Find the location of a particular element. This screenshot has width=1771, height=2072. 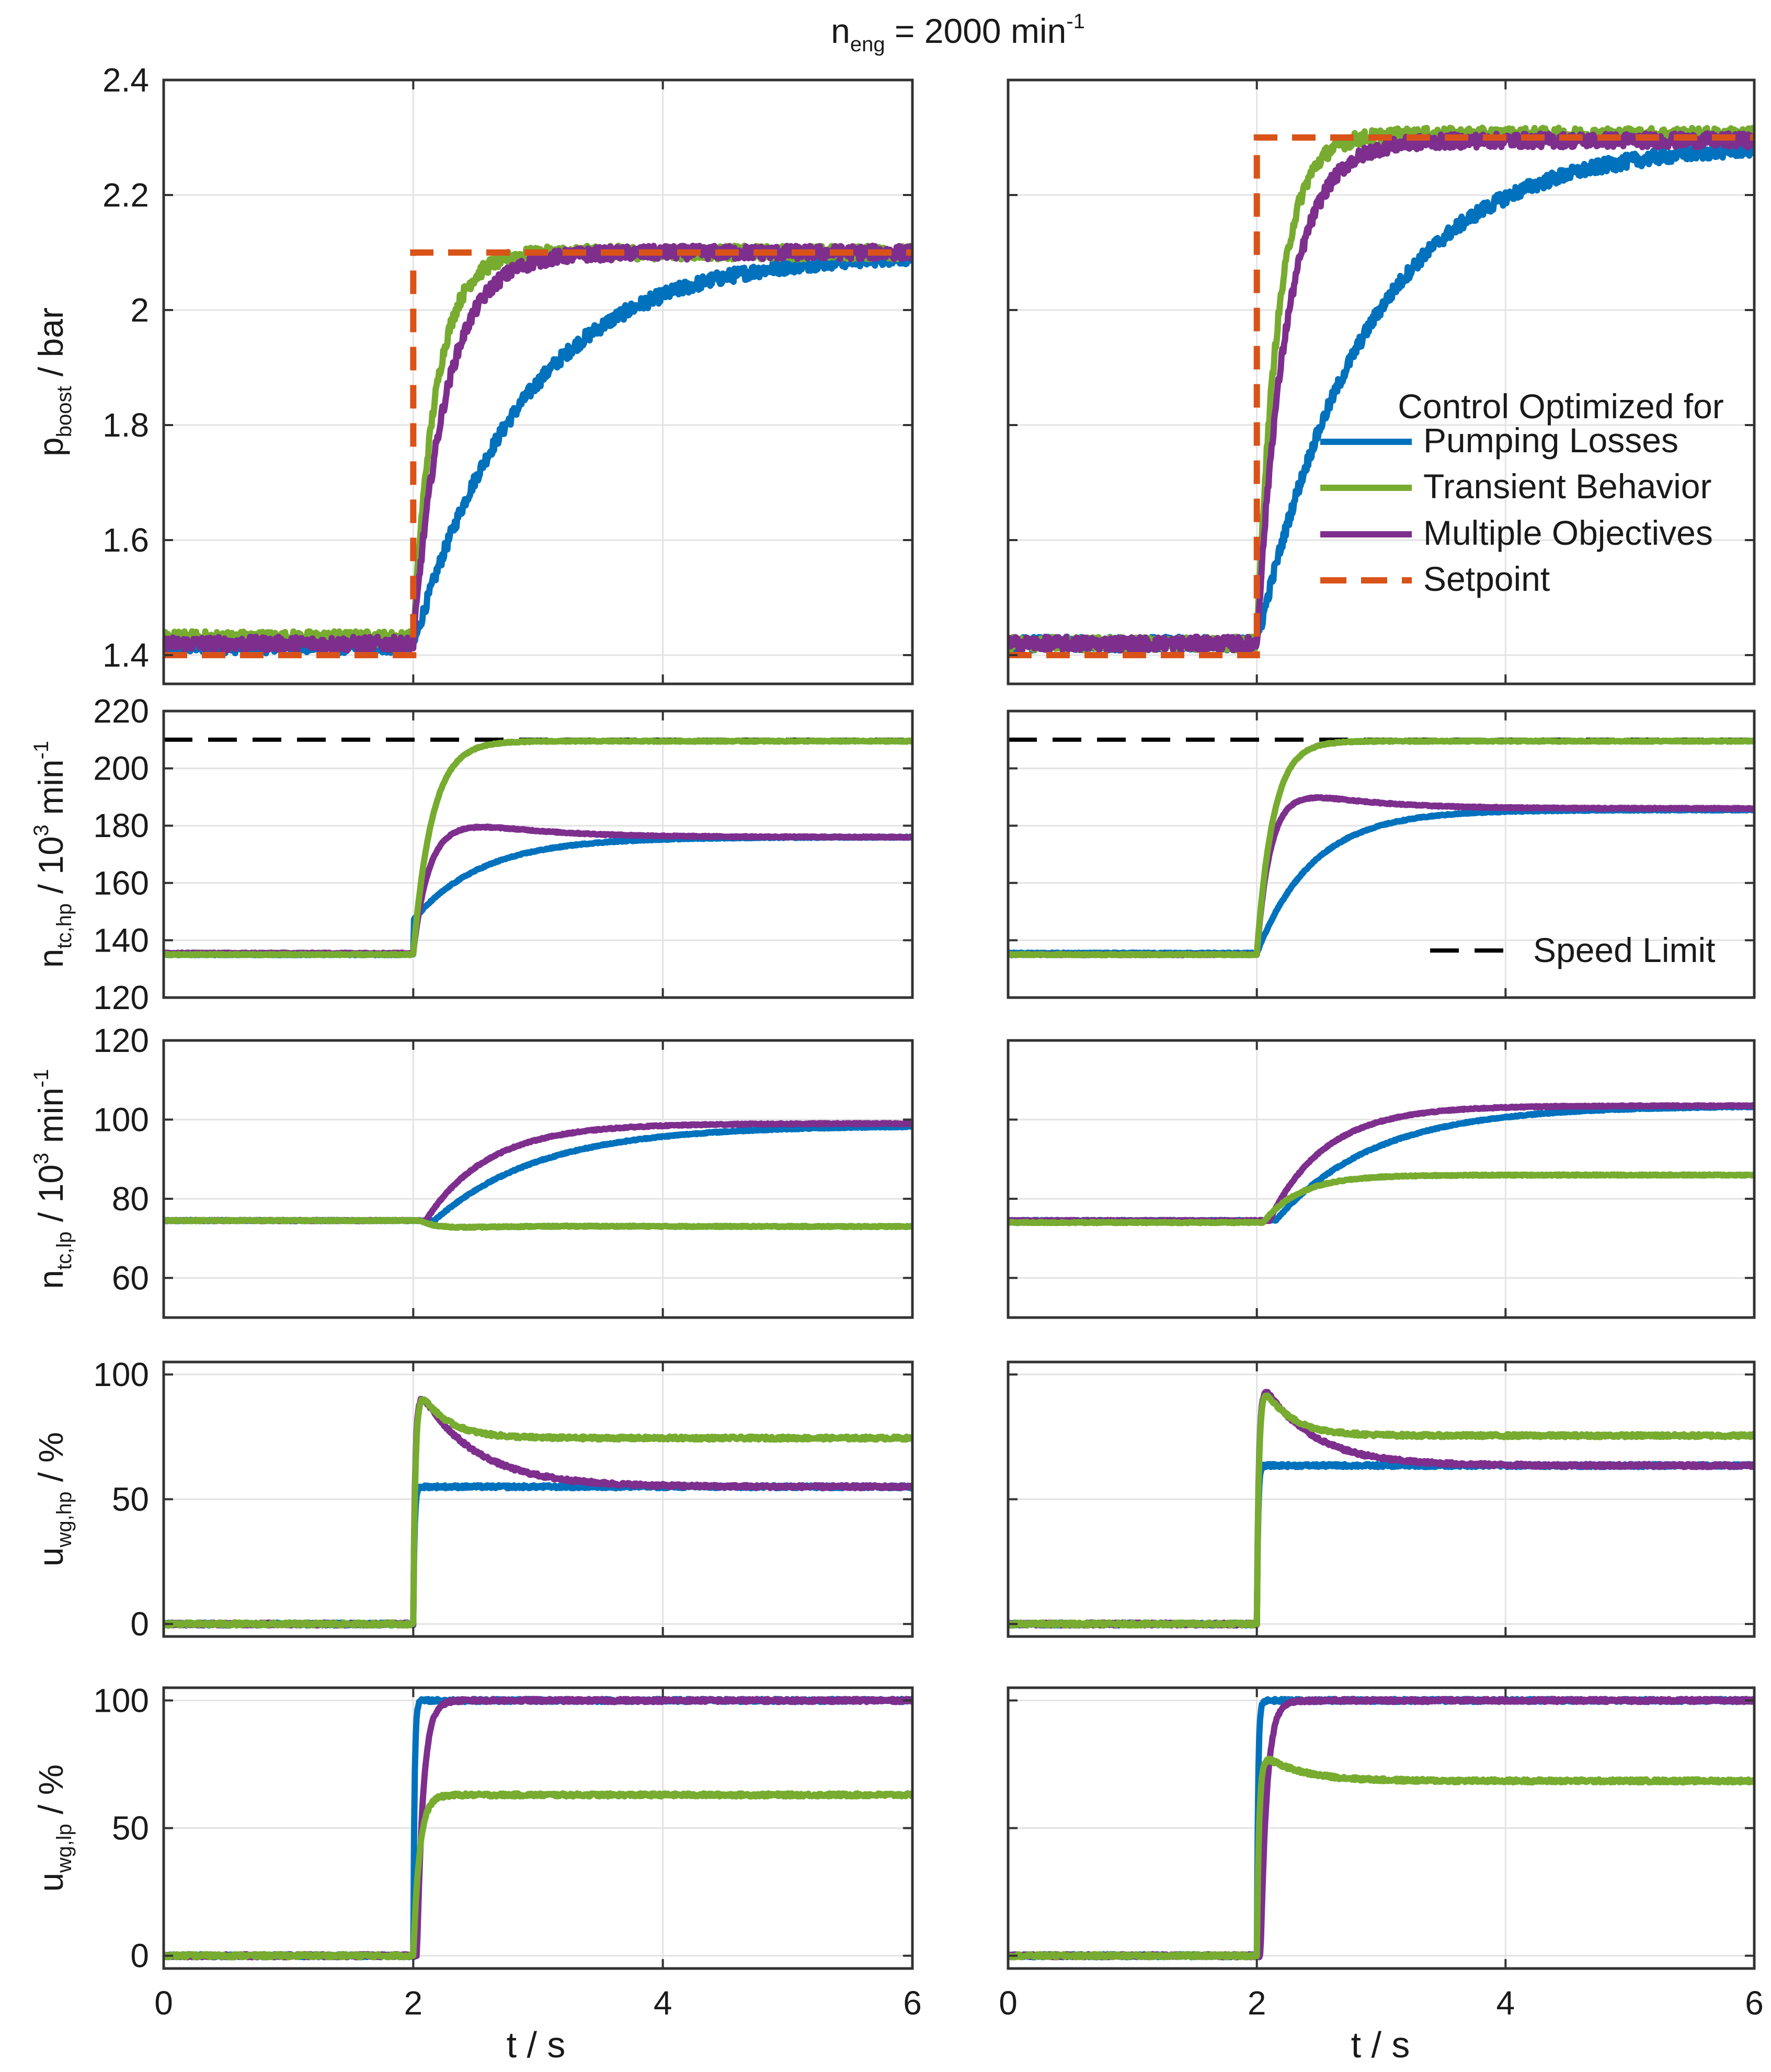

y-tick-label: 180 is located at coordinates (121, 825).